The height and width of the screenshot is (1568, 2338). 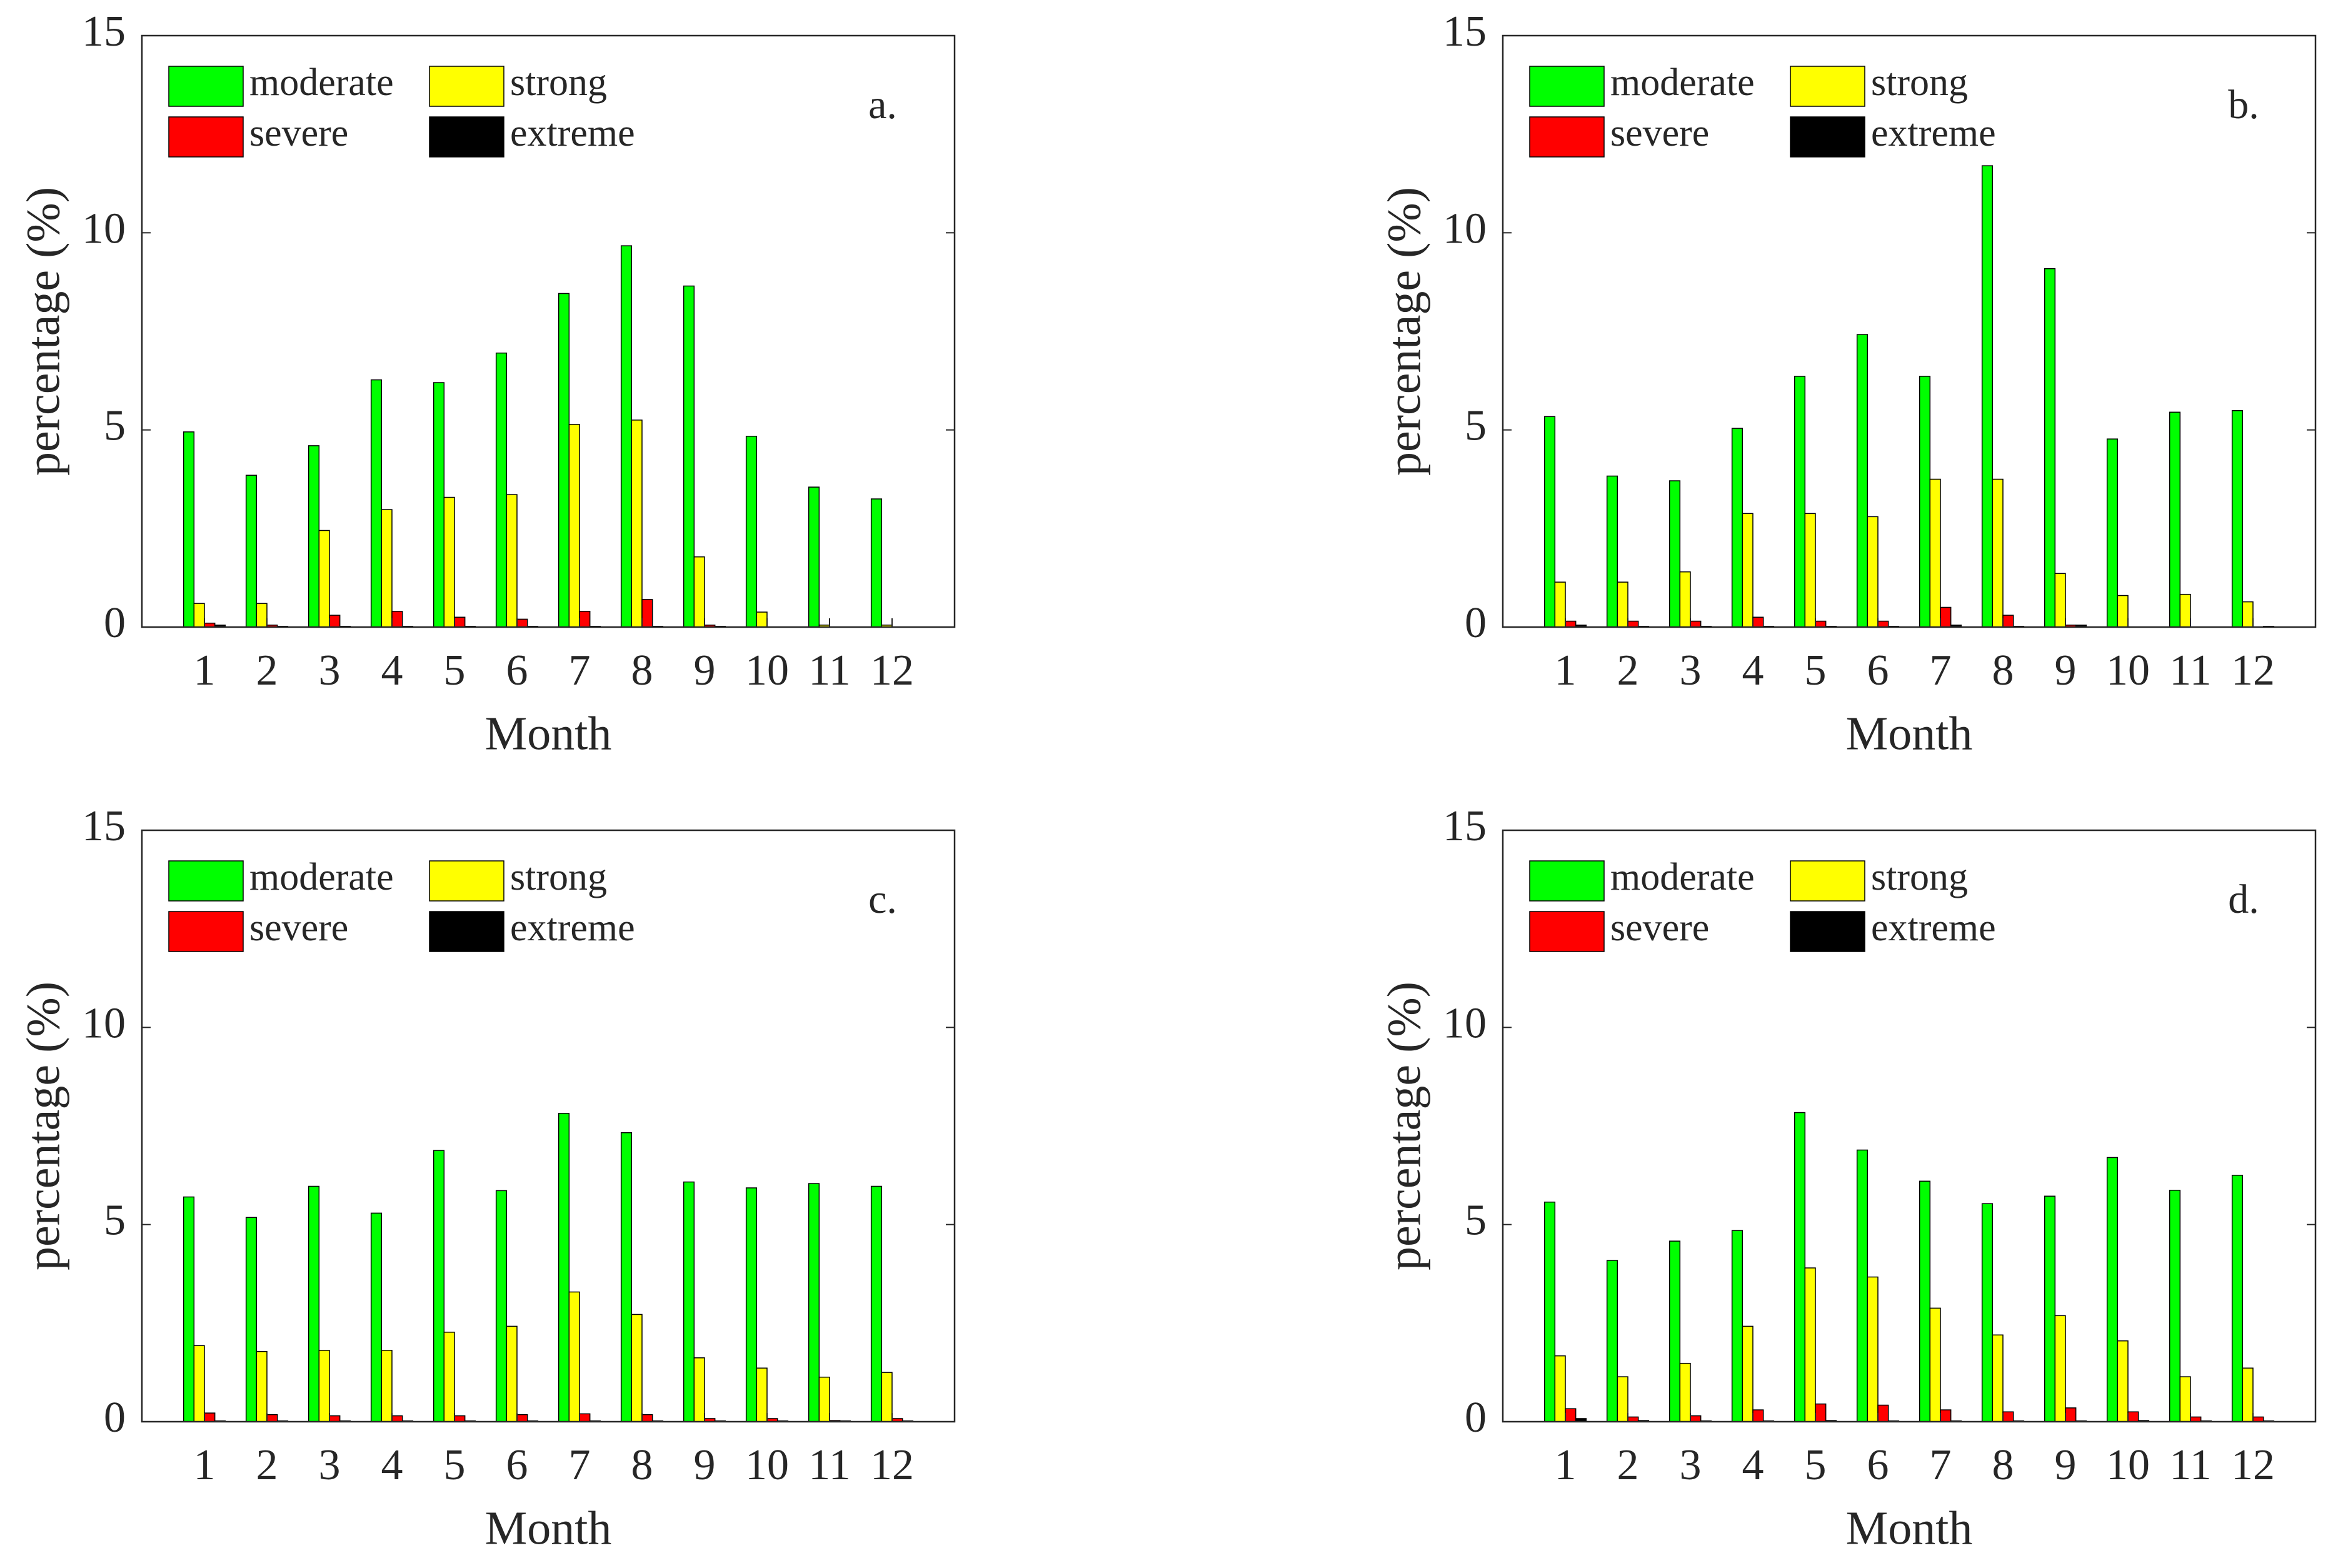 What do you see at coordinates (829, 670) in the screenshot?
I see `x-tick-label: 11` at bounding box center [829, 670].